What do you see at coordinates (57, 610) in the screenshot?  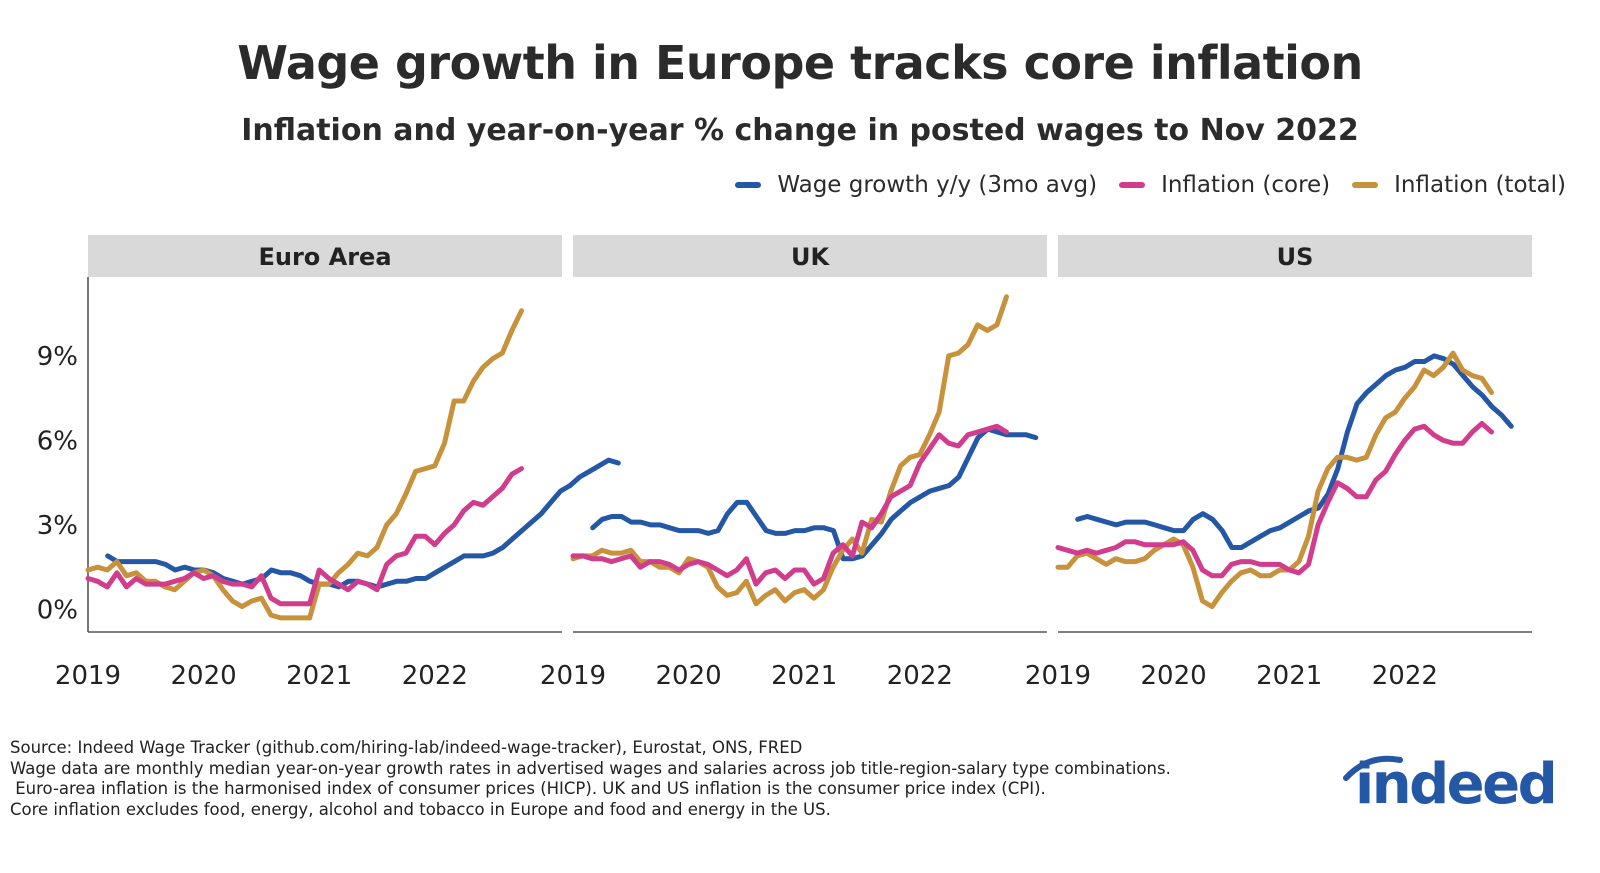 I see `y-tick-label: 0%` at bounding box center [57, 610].